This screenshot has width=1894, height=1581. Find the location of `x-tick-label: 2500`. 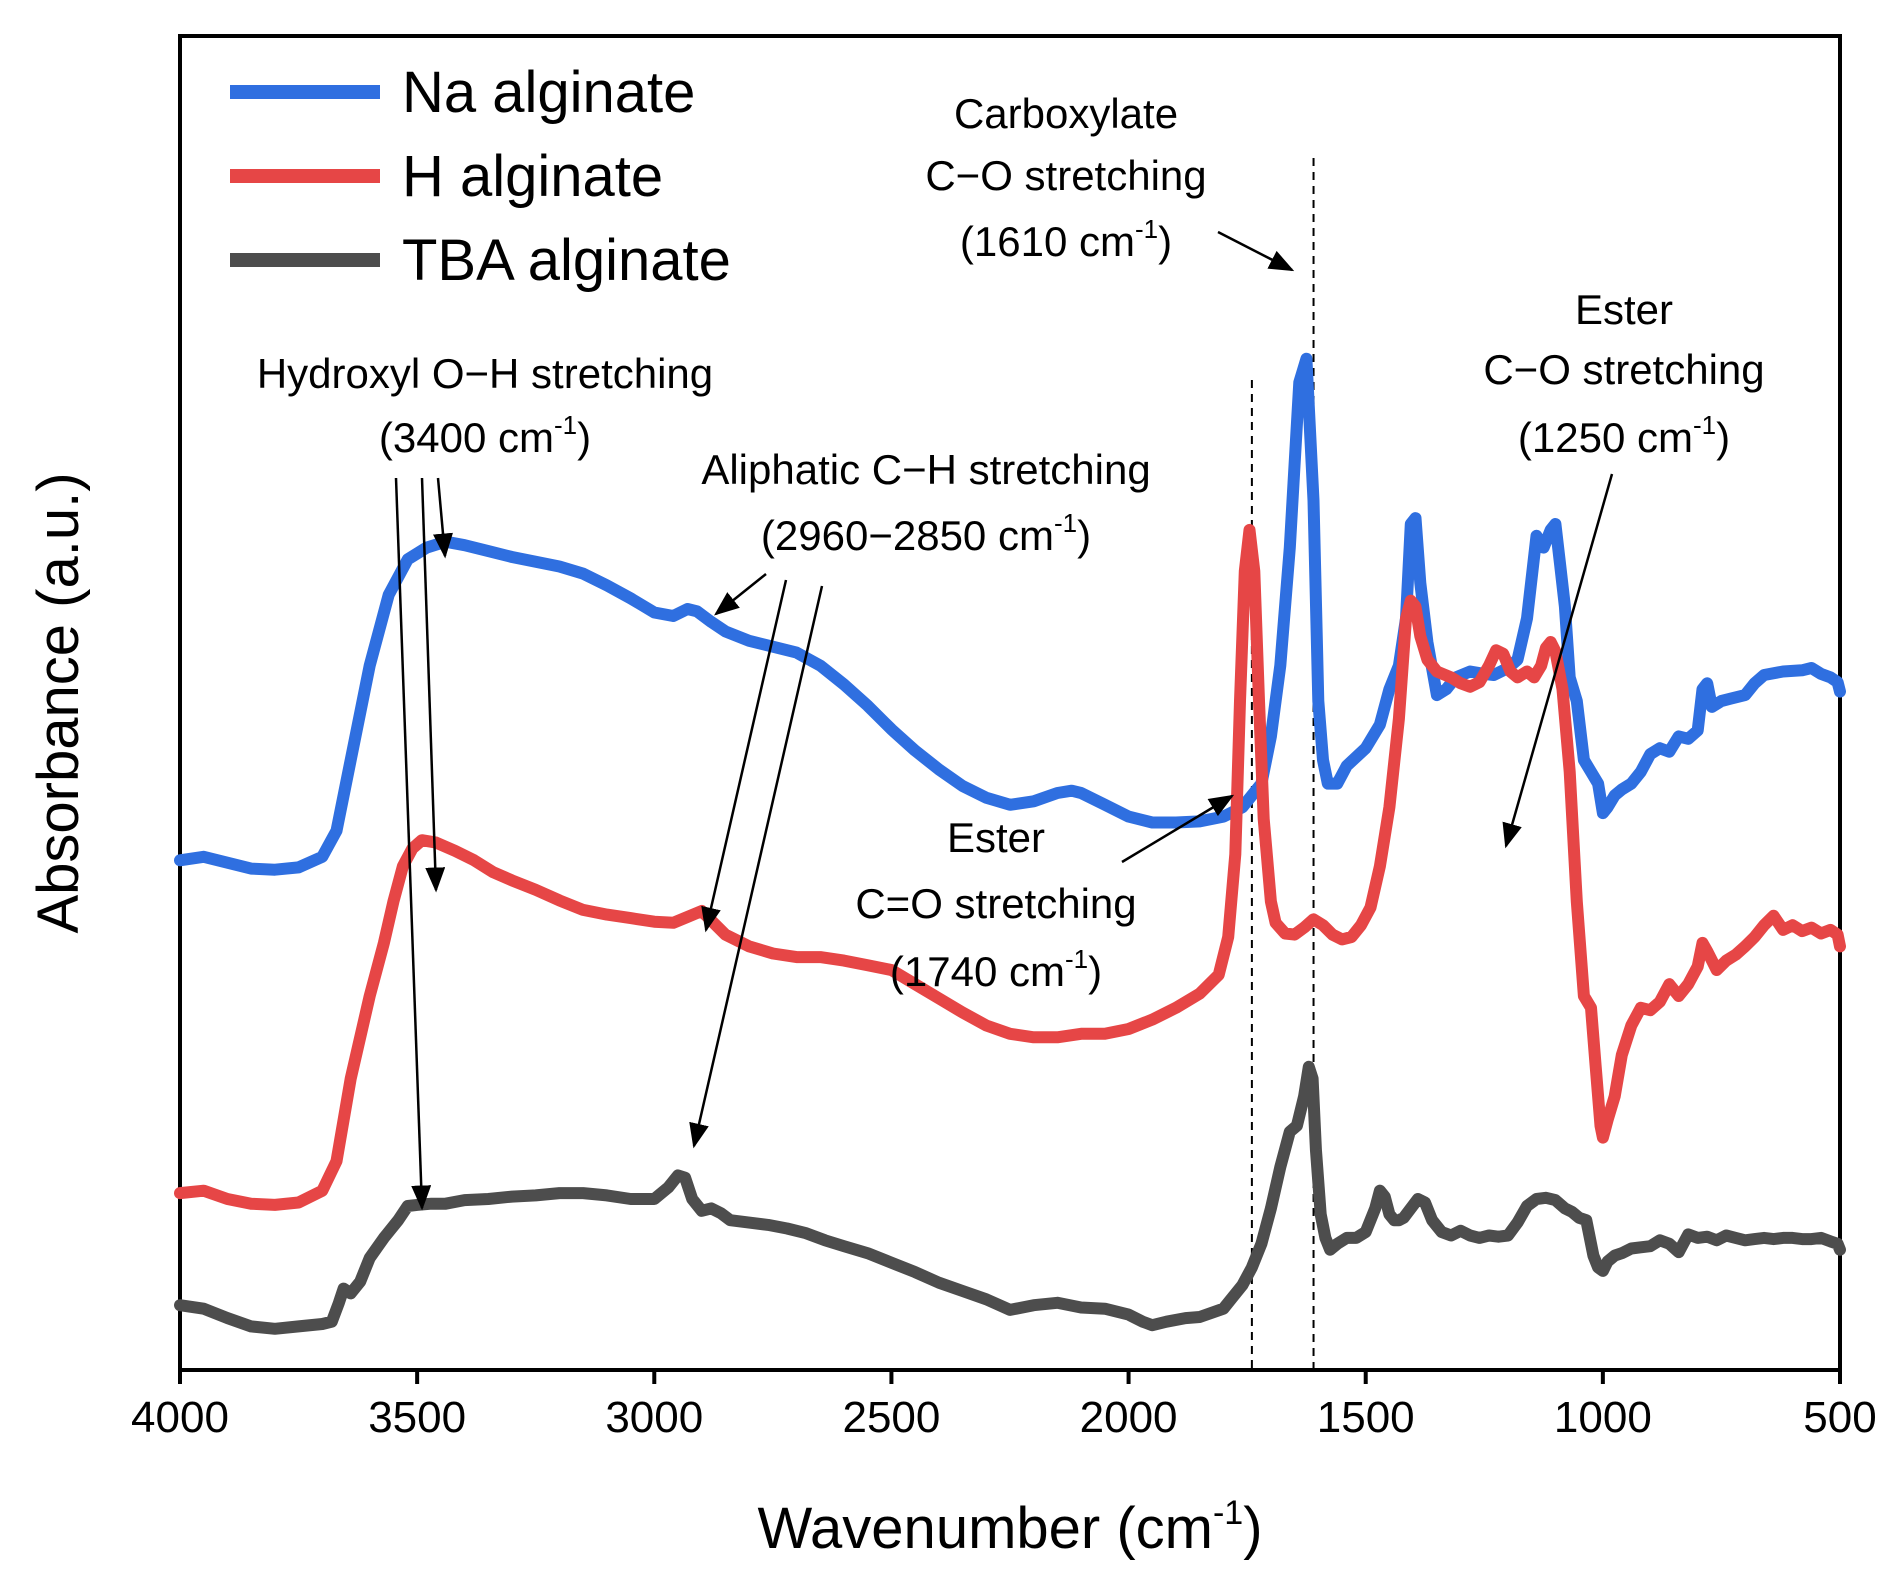

x-tick-label: 2500 is located at coordinates (891, 1417).